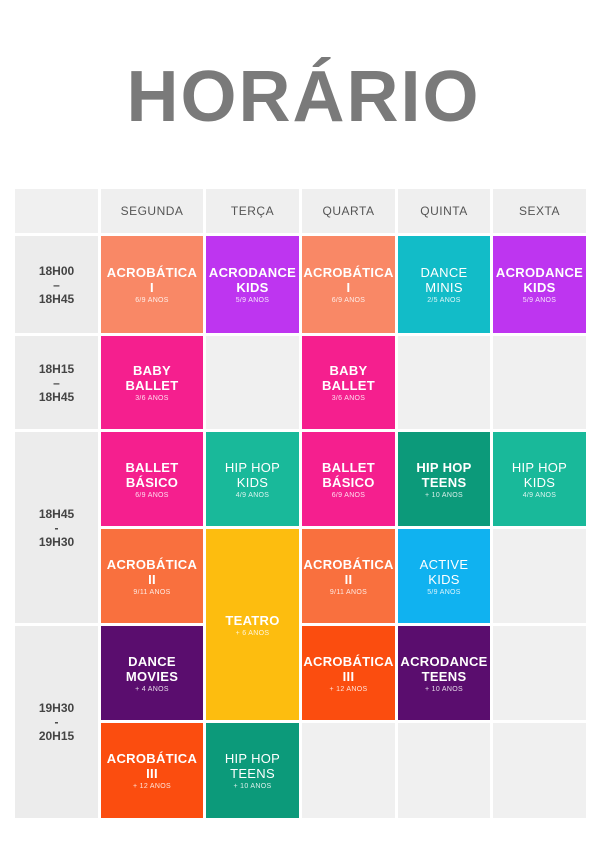 The width and height of the screenshot is (607, 856). What do you see at coordinates (56, 708) in the screenshot?
I see `time-start: 19H30` at bounding box center [56, 708].